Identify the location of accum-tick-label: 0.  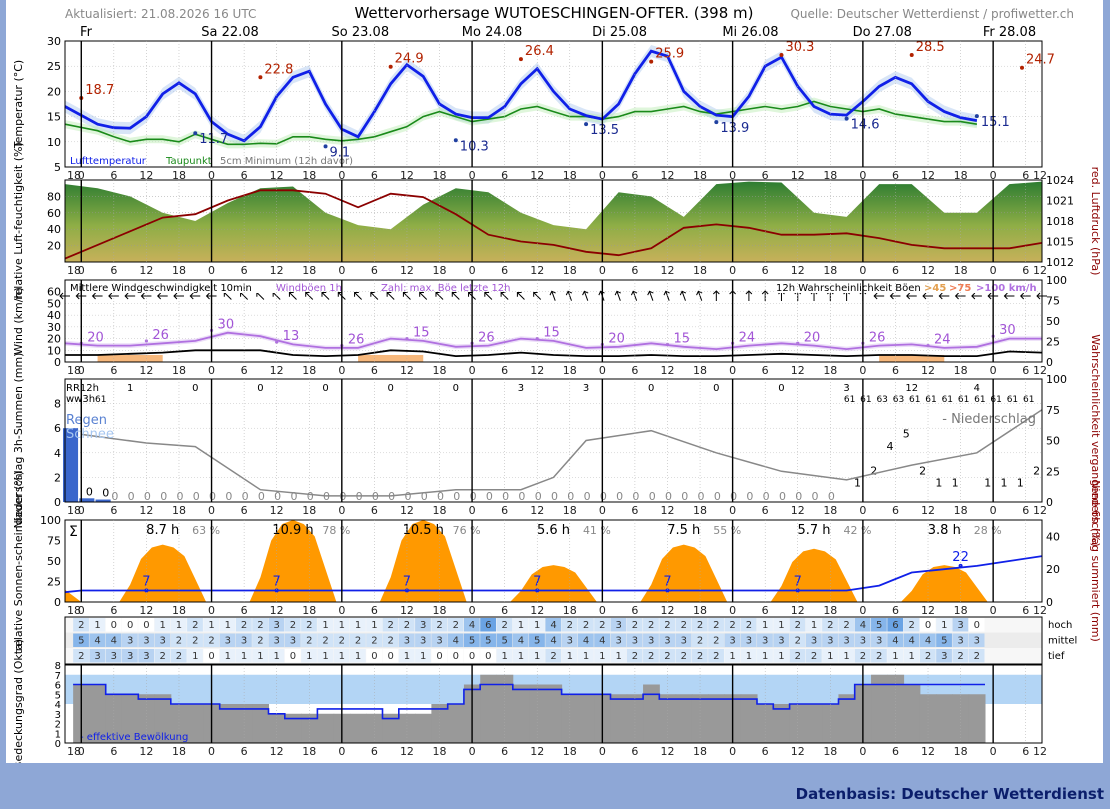
(1049, 602).